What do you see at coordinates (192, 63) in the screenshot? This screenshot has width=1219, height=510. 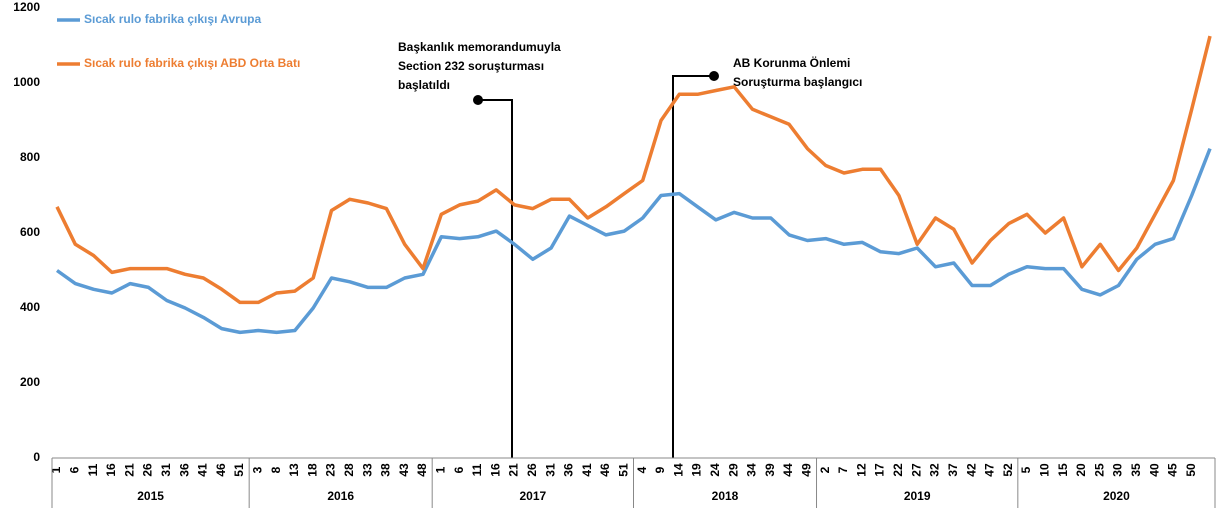 I see `legend-label: Sıcak rulo fabrika çıkışı ABD Orta Batı` at bounding box center [192, 63].